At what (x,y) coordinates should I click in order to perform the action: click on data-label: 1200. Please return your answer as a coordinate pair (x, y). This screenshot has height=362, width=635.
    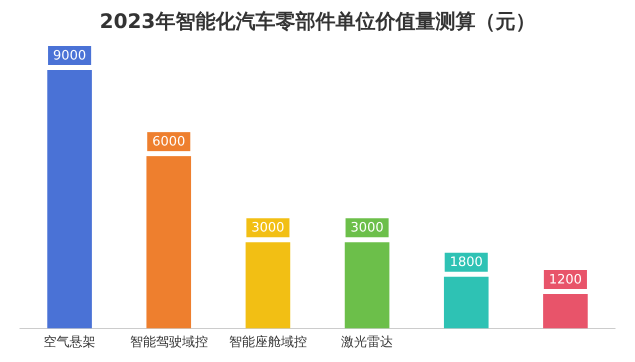
    Looking at the image, I should click on (565, 280).